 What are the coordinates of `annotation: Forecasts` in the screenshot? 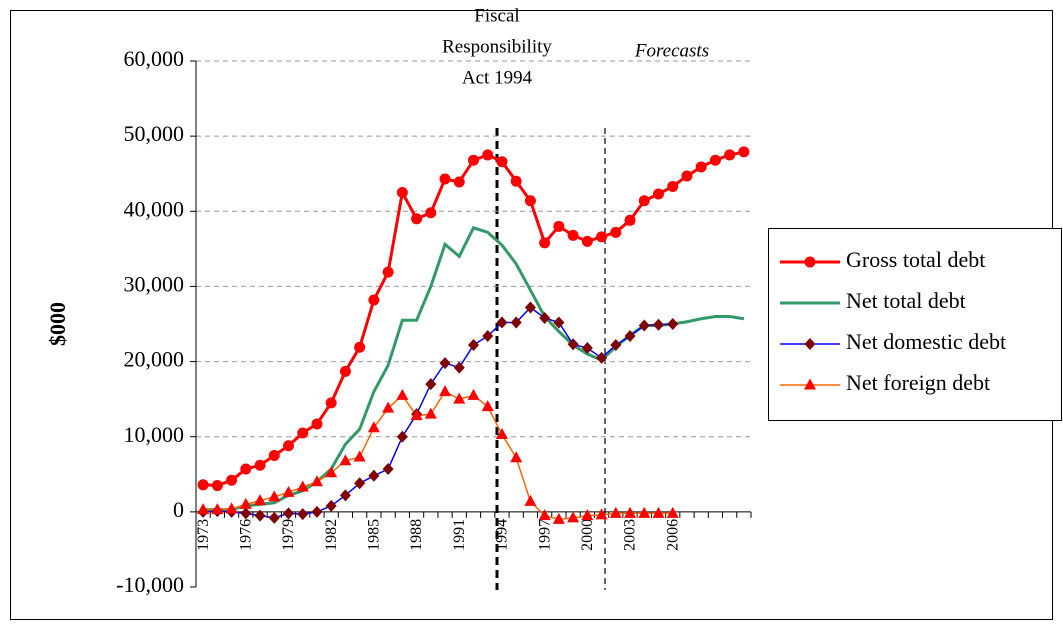 It's located at (671, 50).